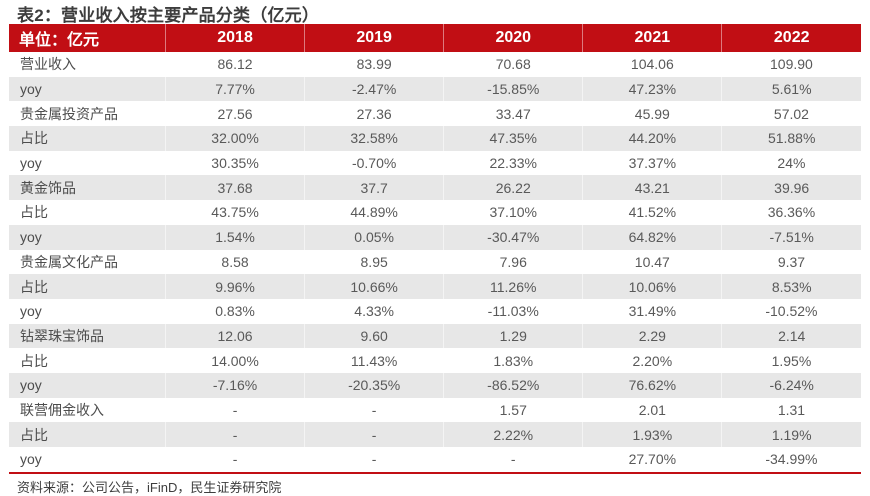 The width and height of the screenshot is (870, 496). Describe the element at coordinates (791, 261) in the screenshot. I see `cell-value: 9.37` at that location.